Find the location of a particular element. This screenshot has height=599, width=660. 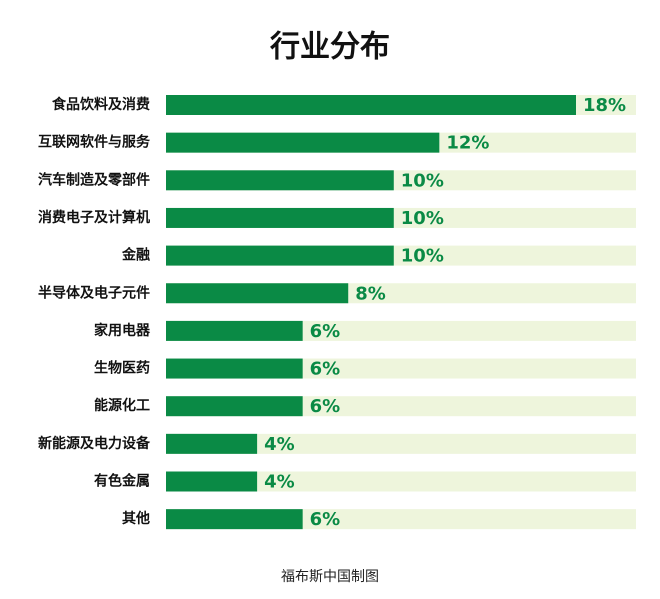

category-label: 消费电子及计算机 is located at coordinates (94, 217).